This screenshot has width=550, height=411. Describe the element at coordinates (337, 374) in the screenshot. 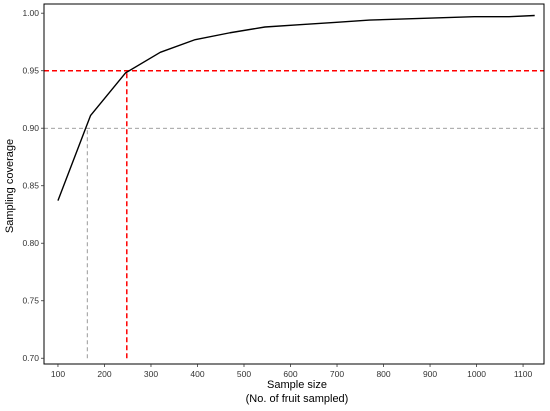

I see `x-tick-label: 700` at that location.